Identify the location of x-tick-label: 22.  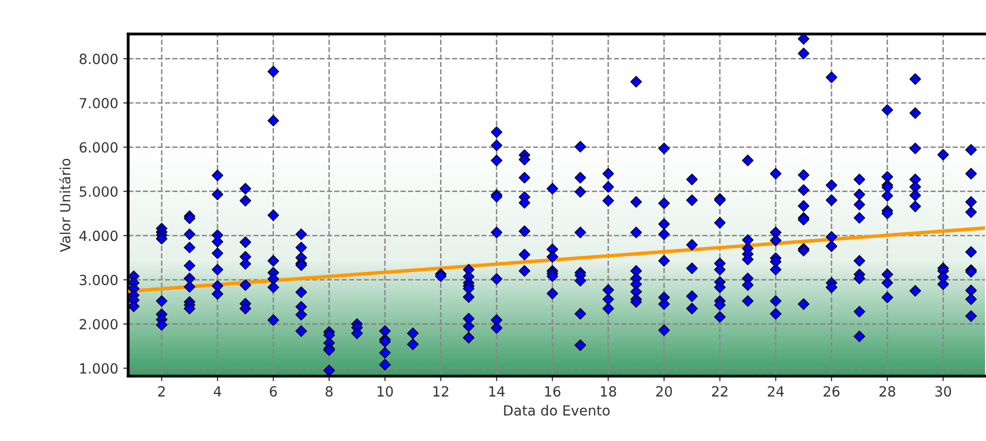
(720, 391).